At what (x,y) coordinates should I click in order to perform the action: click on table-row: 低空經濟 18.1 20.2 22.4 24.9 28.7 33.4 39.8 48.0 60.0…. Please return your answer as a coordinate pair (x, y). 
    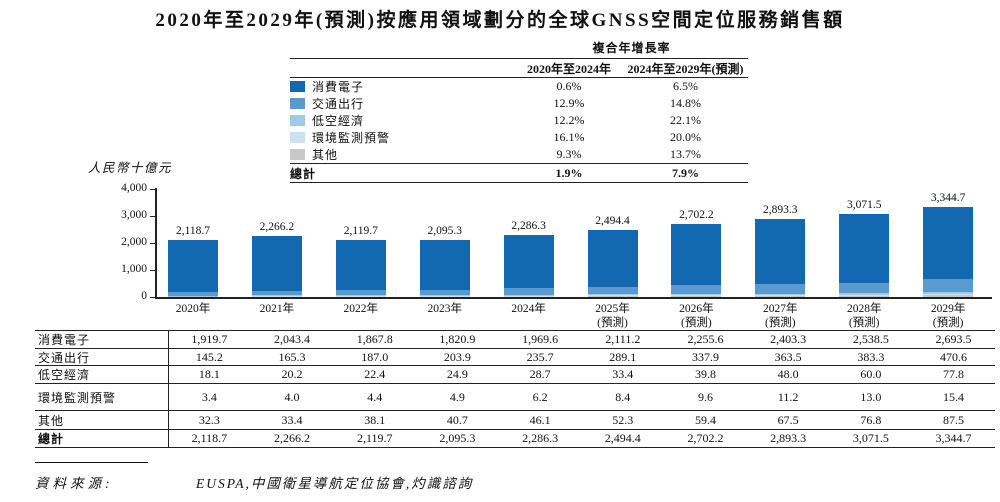
    Looking at the image, I should click on (515, 375).